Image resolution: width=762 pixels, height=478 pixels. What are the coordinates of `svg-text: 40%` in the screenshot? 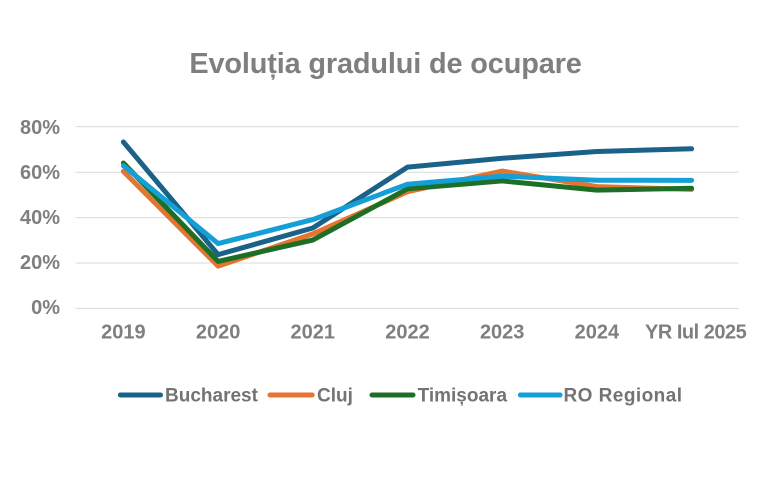 It's located at (40, 218).